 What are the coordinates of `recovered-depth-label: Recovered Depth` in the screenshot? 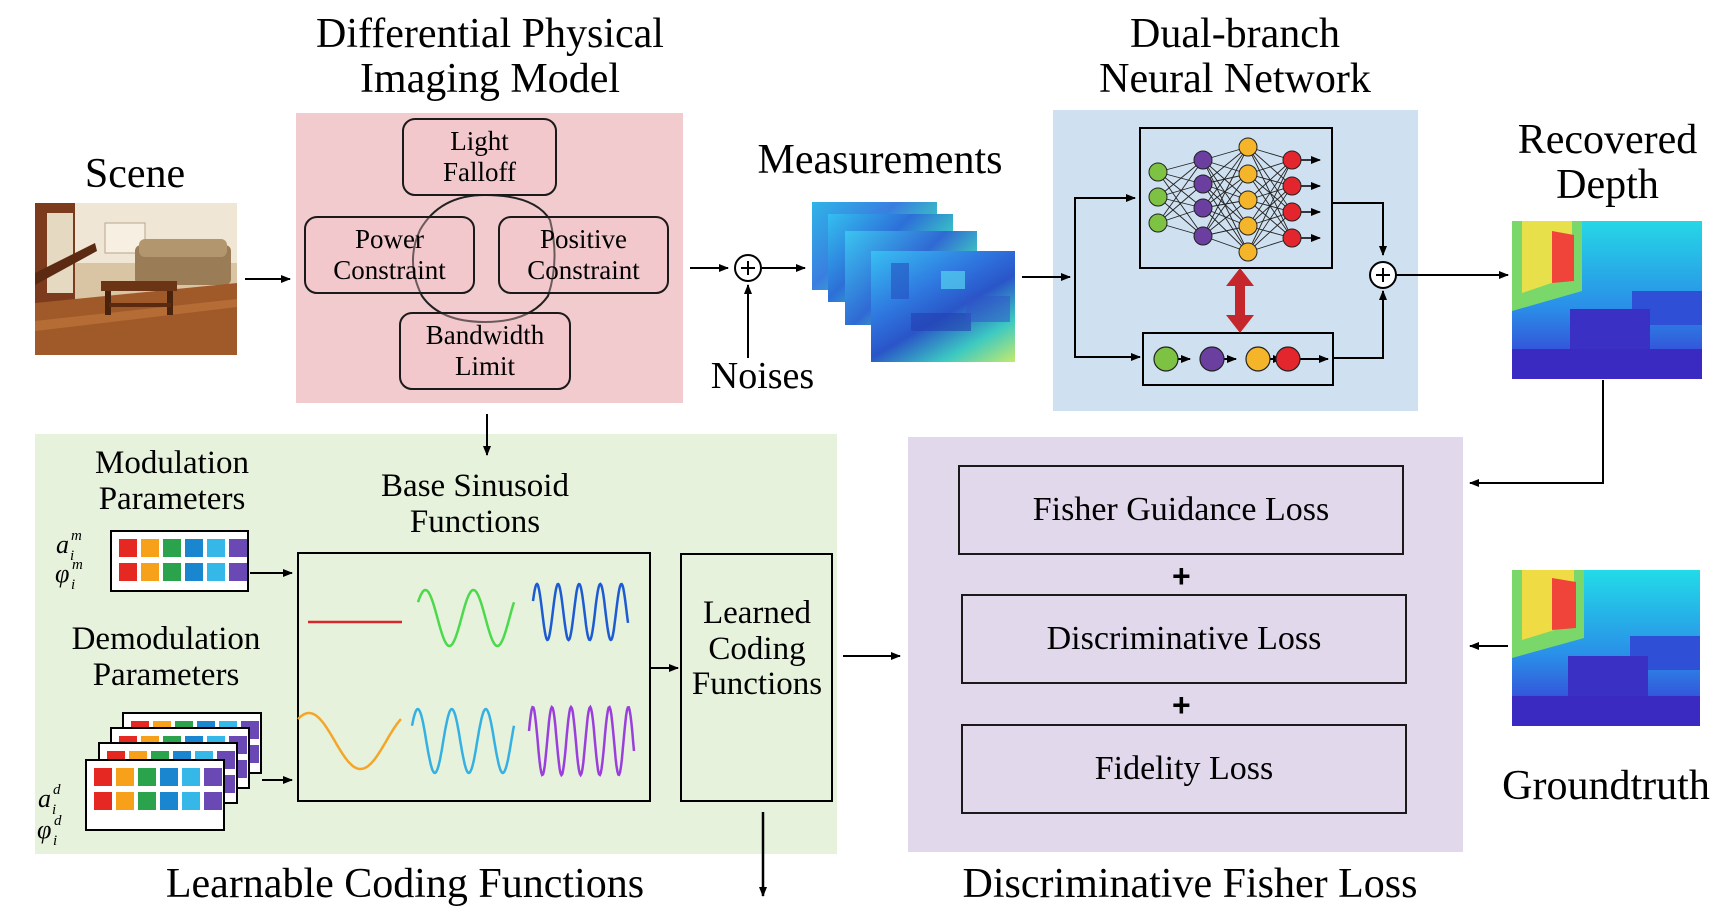 It's located at (1607, 163).